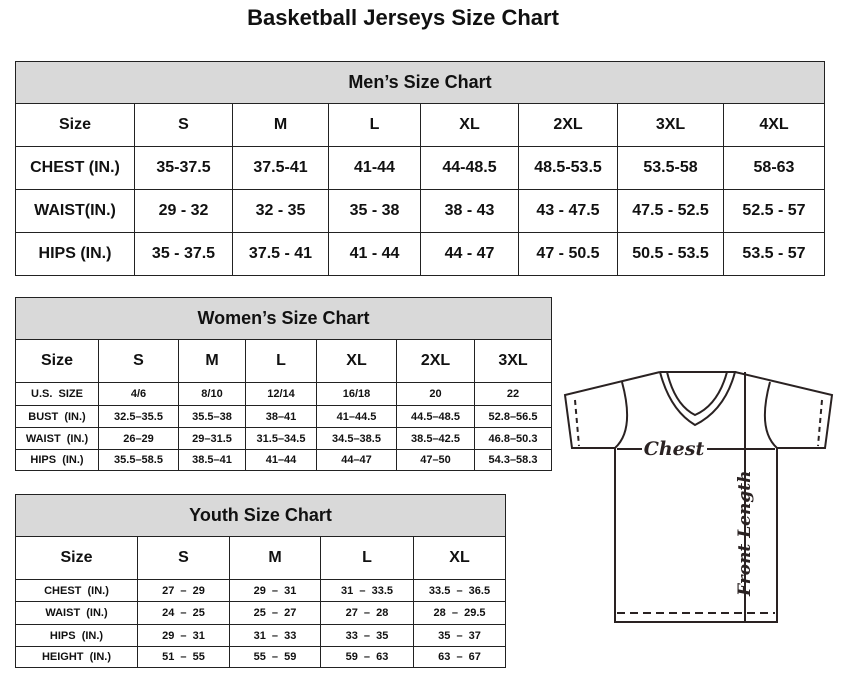 Image resolution: width=843 pixels, height=679 pixels. I want to click on table-cell: 41 - 44, so click(374, 254).